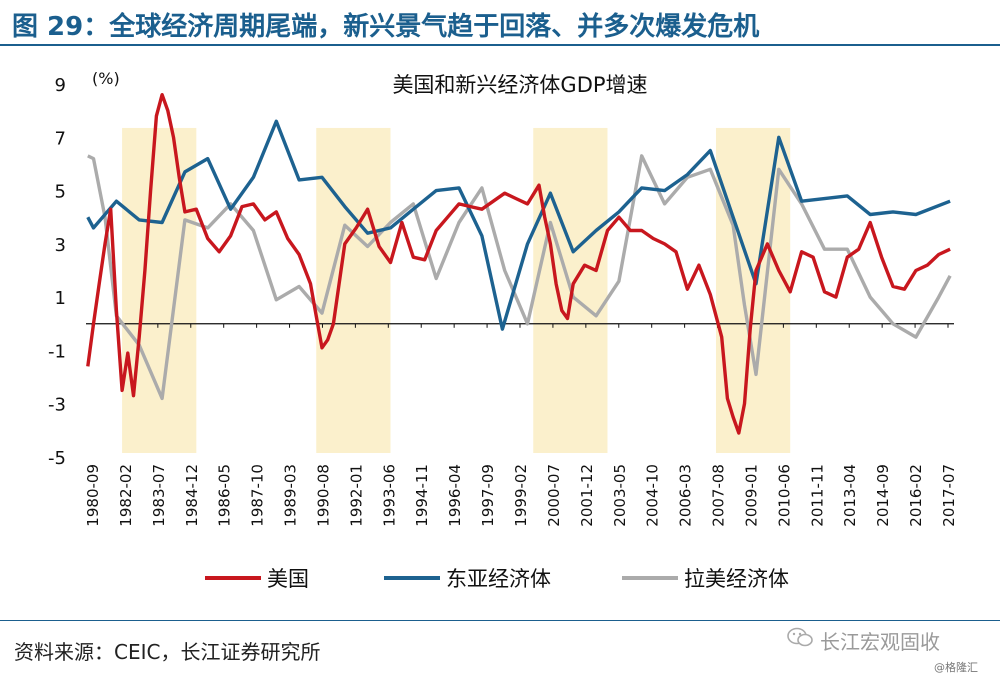 This screenshot has height=681, width=1000. What do you see at coordinates (60, 298) in the screenshot?
I see `y-tick-label: 1` at bounding box center [60, 298].